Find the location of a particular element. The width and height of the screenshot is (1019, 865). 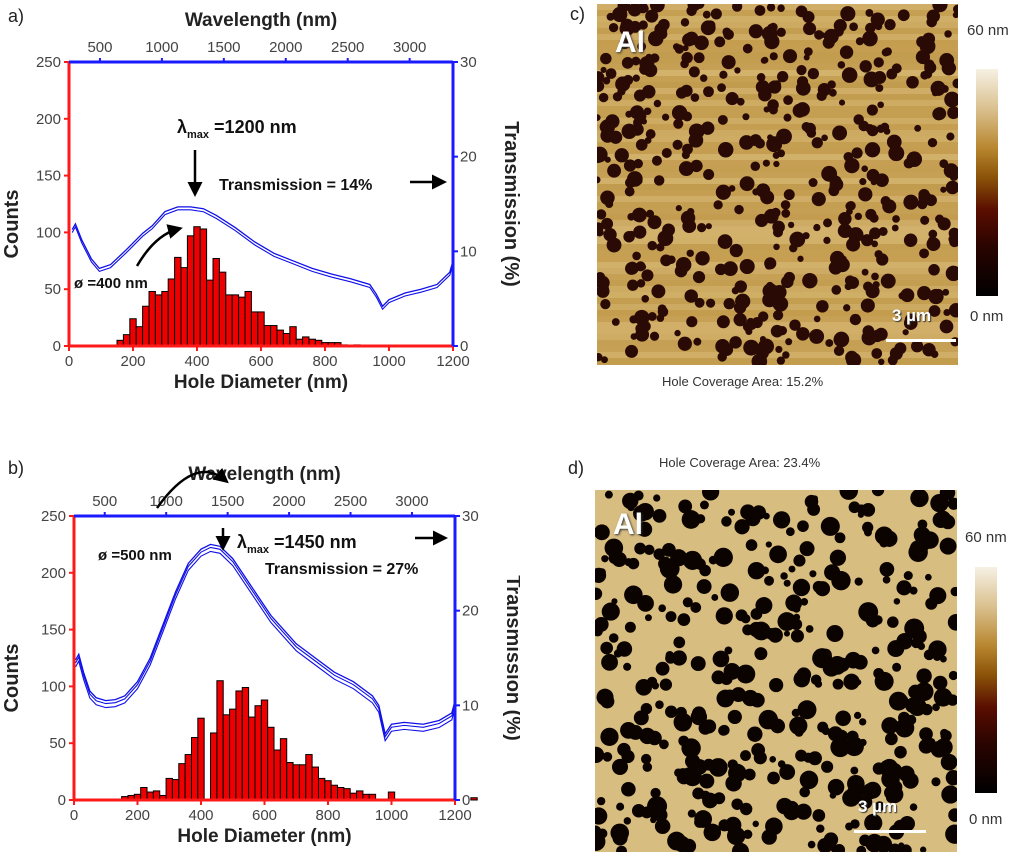

transmission-curve is located at coordinates (265, 646).